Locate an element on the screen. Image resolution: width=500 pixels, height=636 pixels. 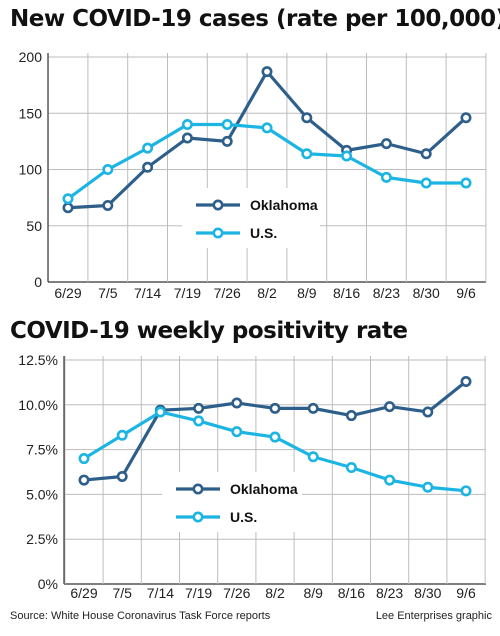
y-tick-label: 0 is located at coordinates (38, 282).